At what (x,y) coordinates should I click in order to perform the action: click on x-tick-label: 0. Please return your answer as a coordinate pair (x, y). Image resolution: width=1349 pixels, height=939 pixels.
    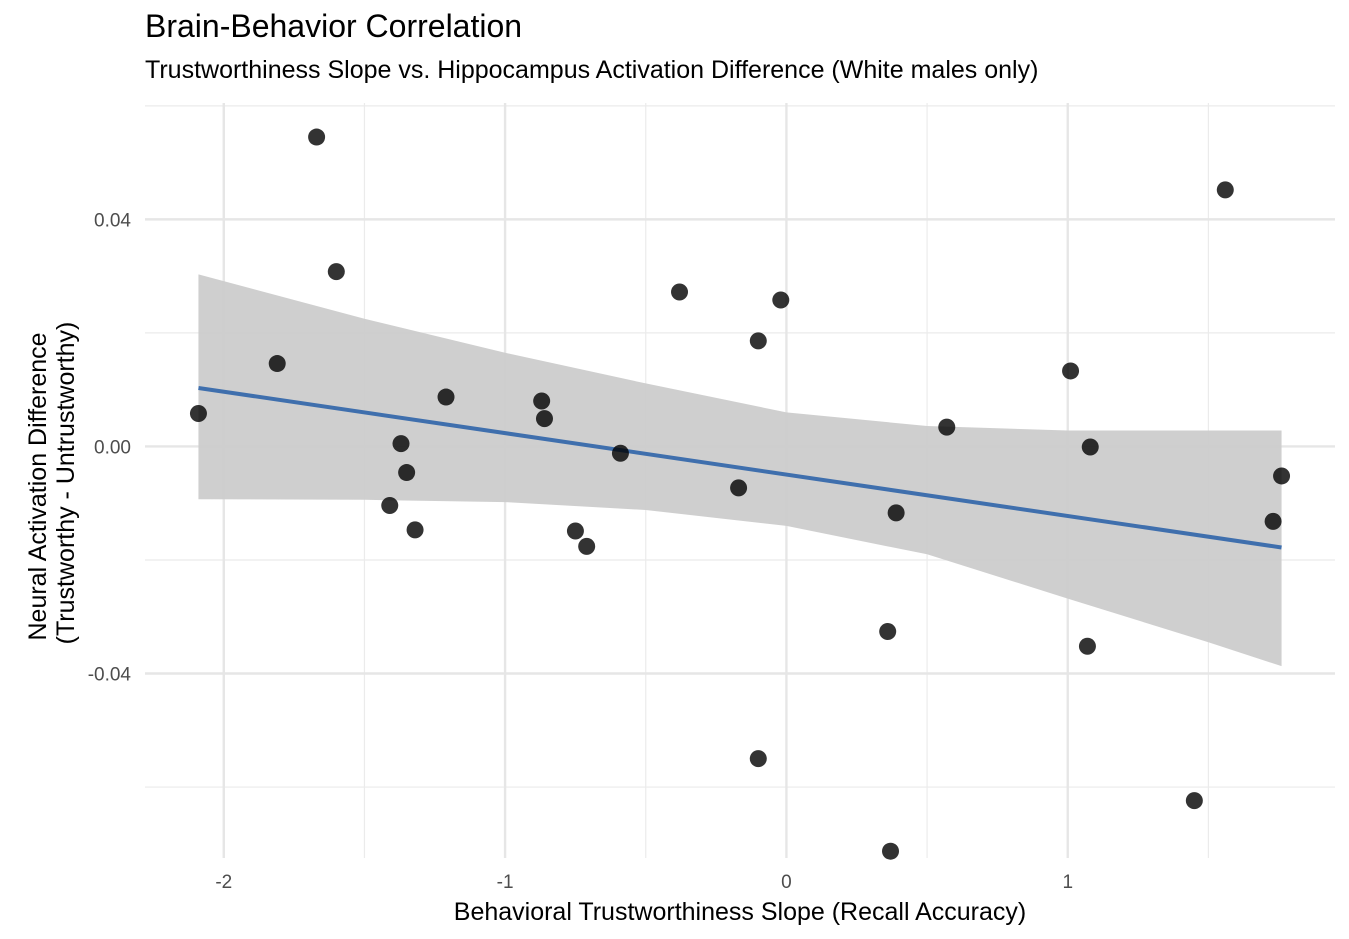
    Looking at the image, I should click on (786, 882).